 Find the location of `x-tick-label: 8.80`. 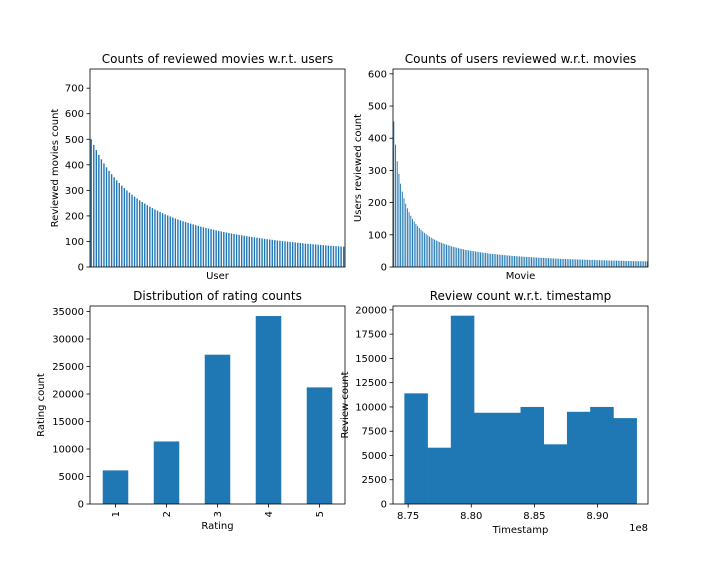

x-tick-label: 8.80 is located at coordinates (471, 516).